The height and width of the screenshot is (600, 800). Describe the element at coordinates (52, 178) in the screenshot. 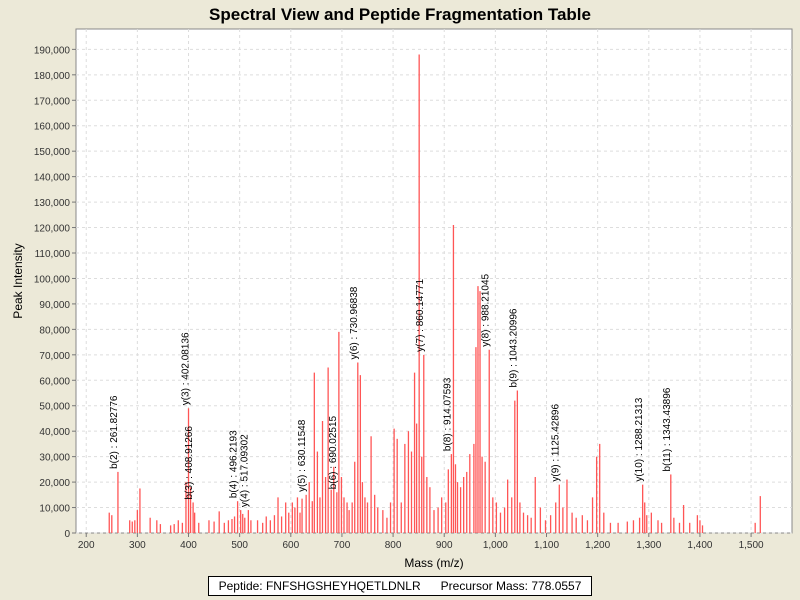

I see `y-tick-label: 140,000` at that location.